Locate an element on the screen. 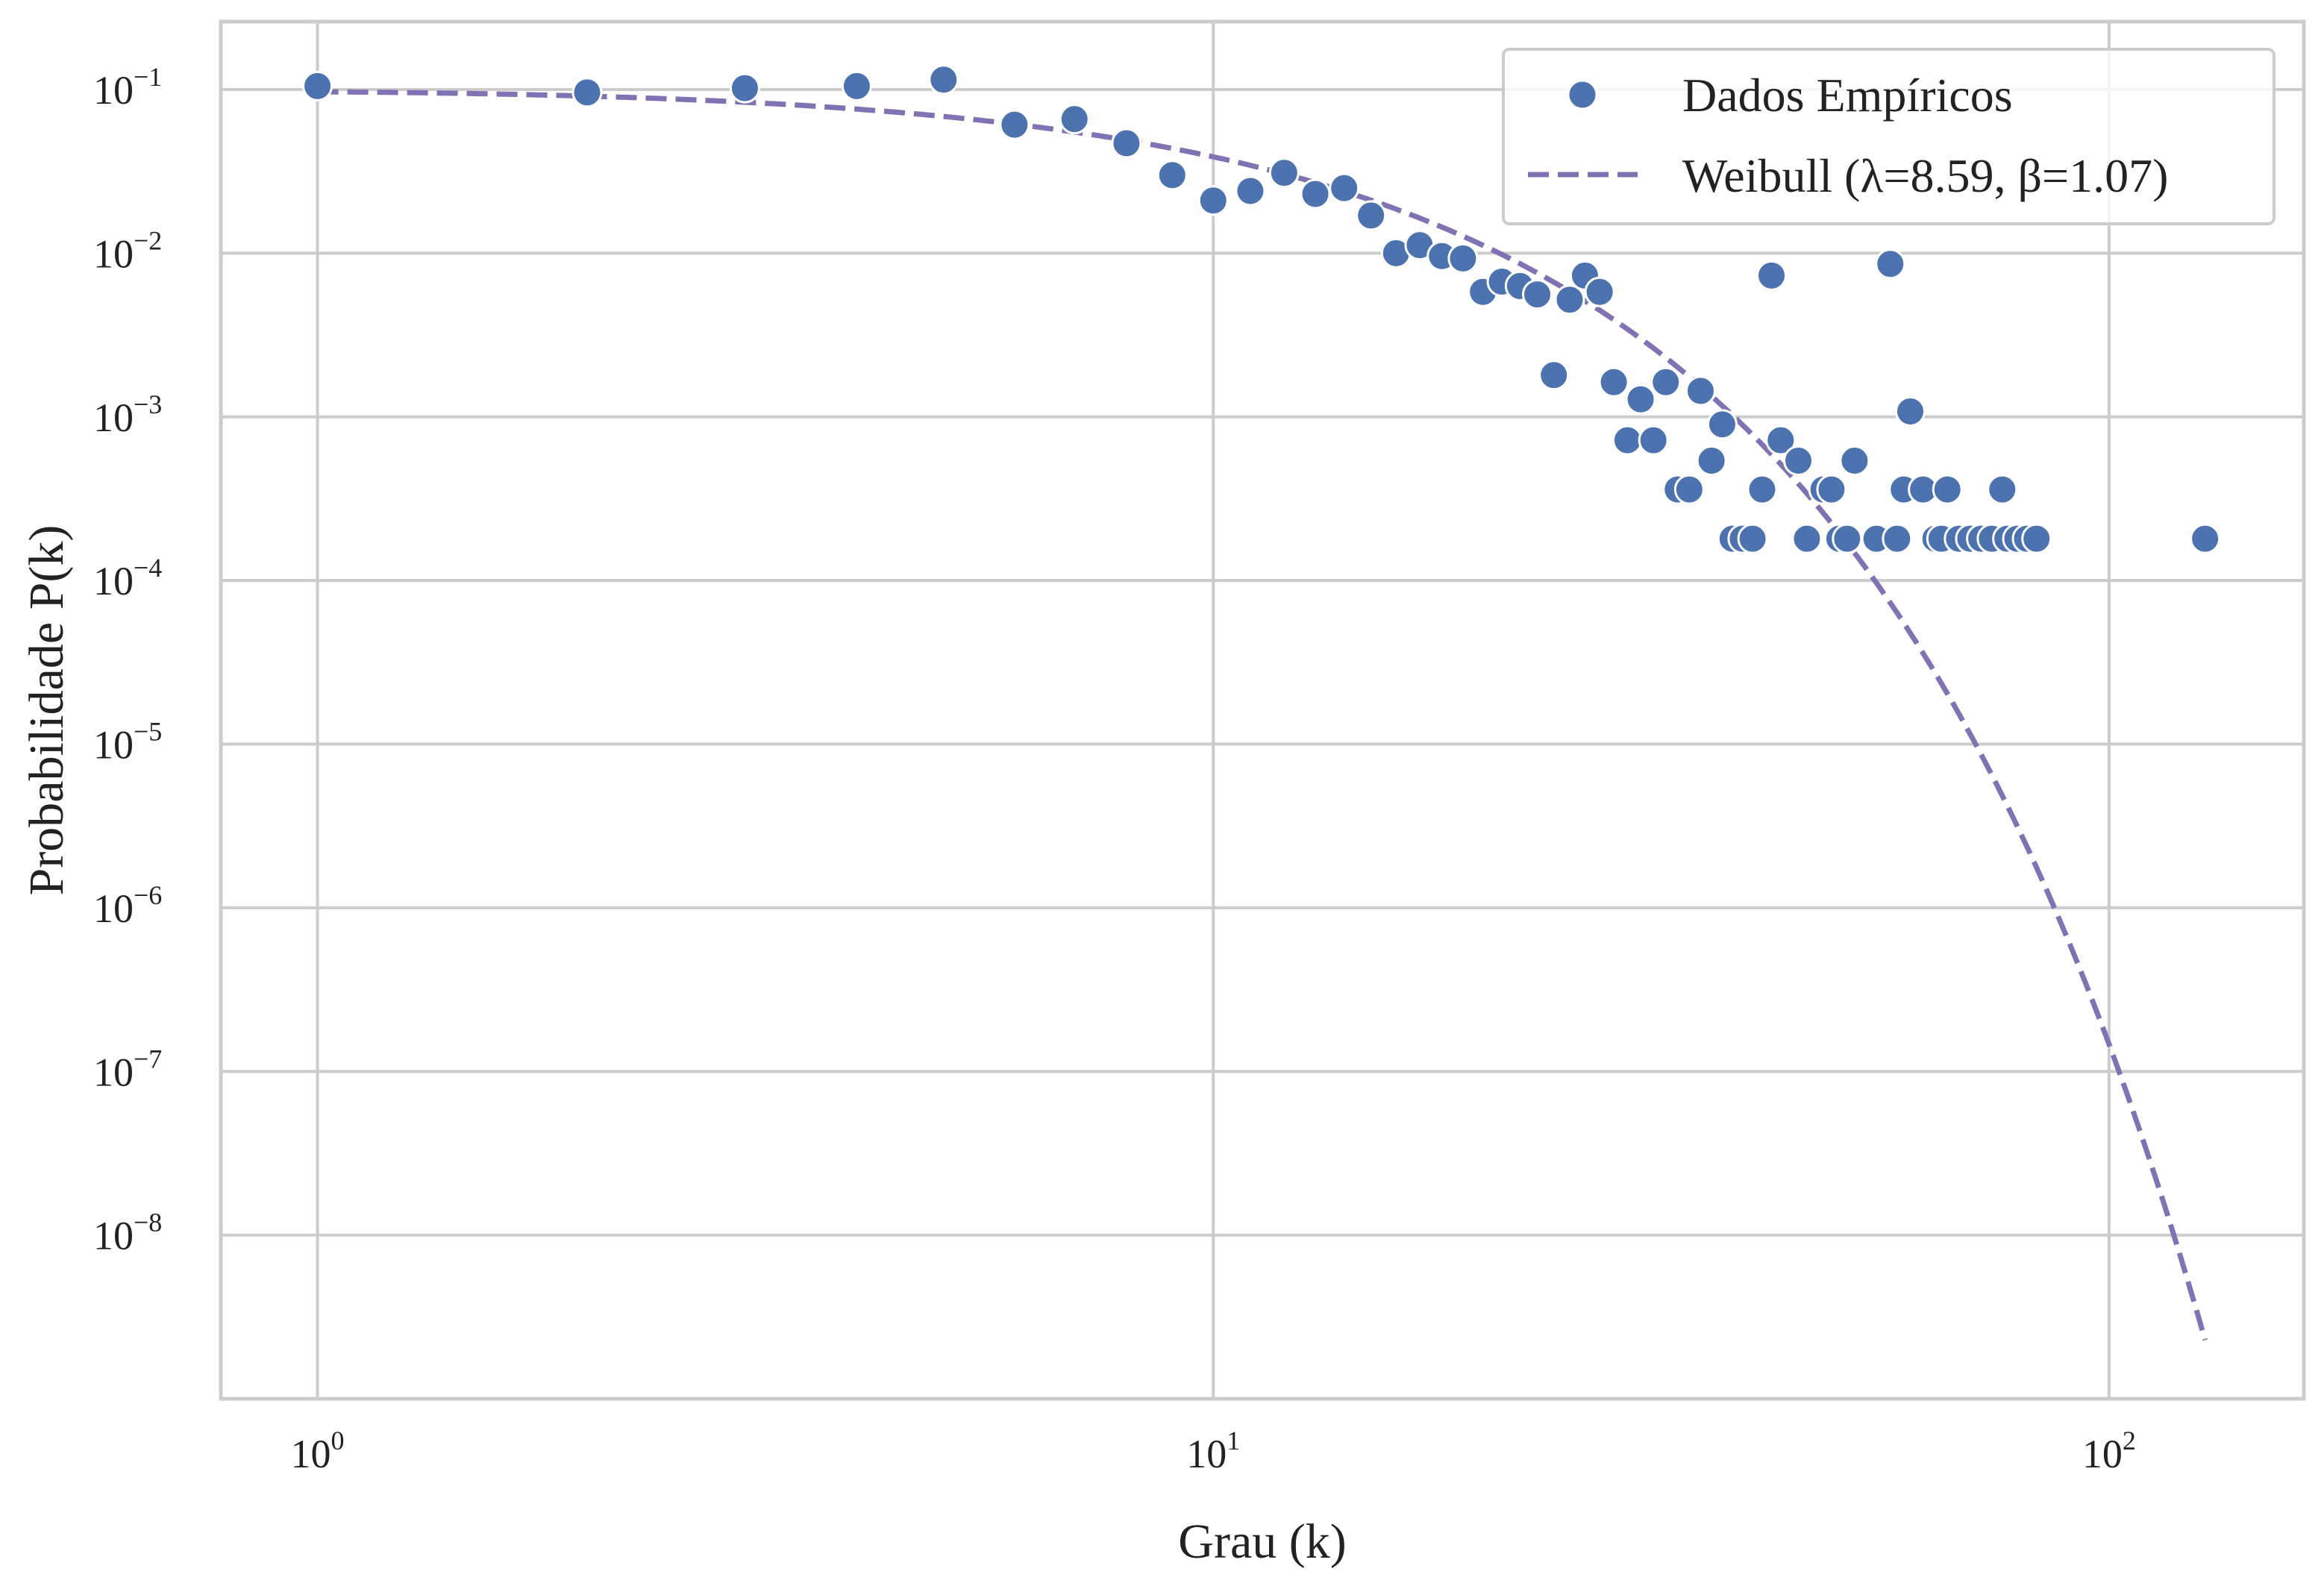  legend-box is located at coordinates (1889, 136).